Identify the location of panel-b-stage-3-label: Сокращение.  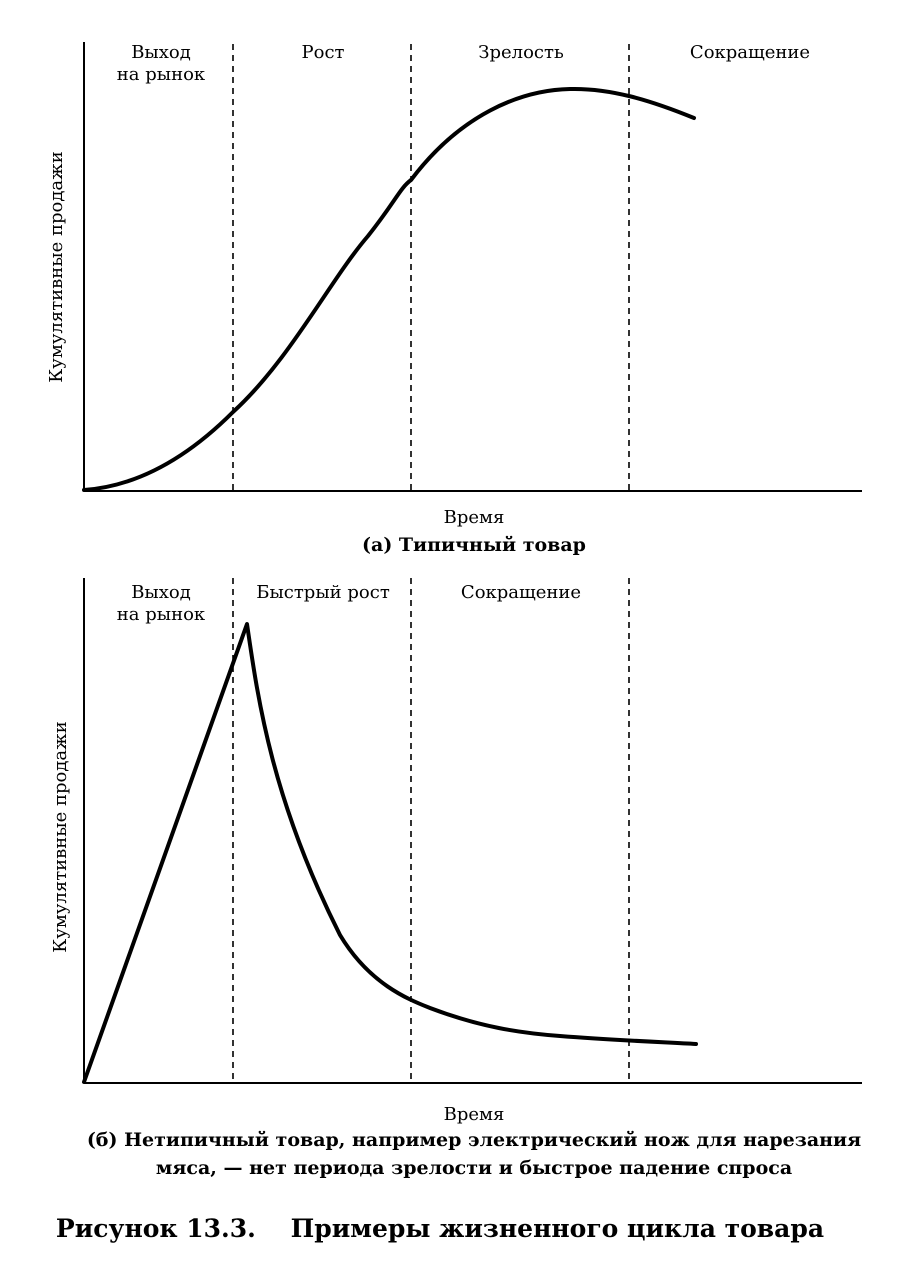
(521, 592).